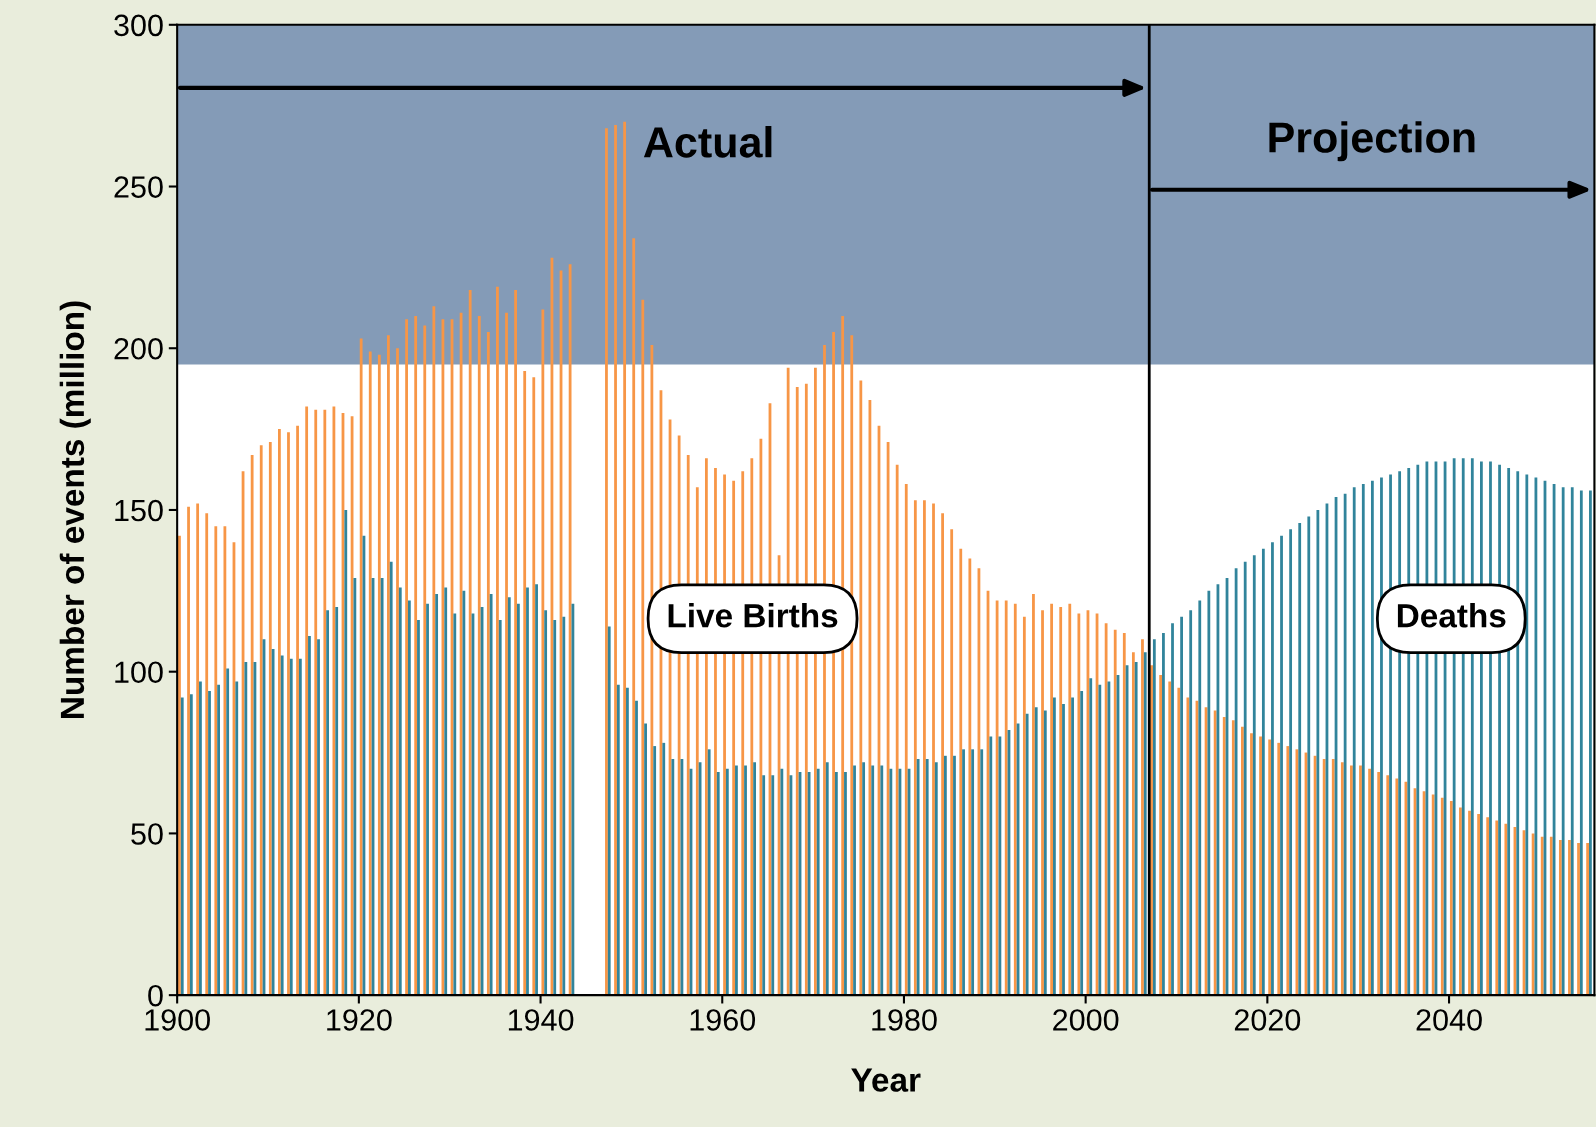 This screenshot has height=1127, width=1596. I want to click on x-tick-label: 2020, so click(1267, 1020).